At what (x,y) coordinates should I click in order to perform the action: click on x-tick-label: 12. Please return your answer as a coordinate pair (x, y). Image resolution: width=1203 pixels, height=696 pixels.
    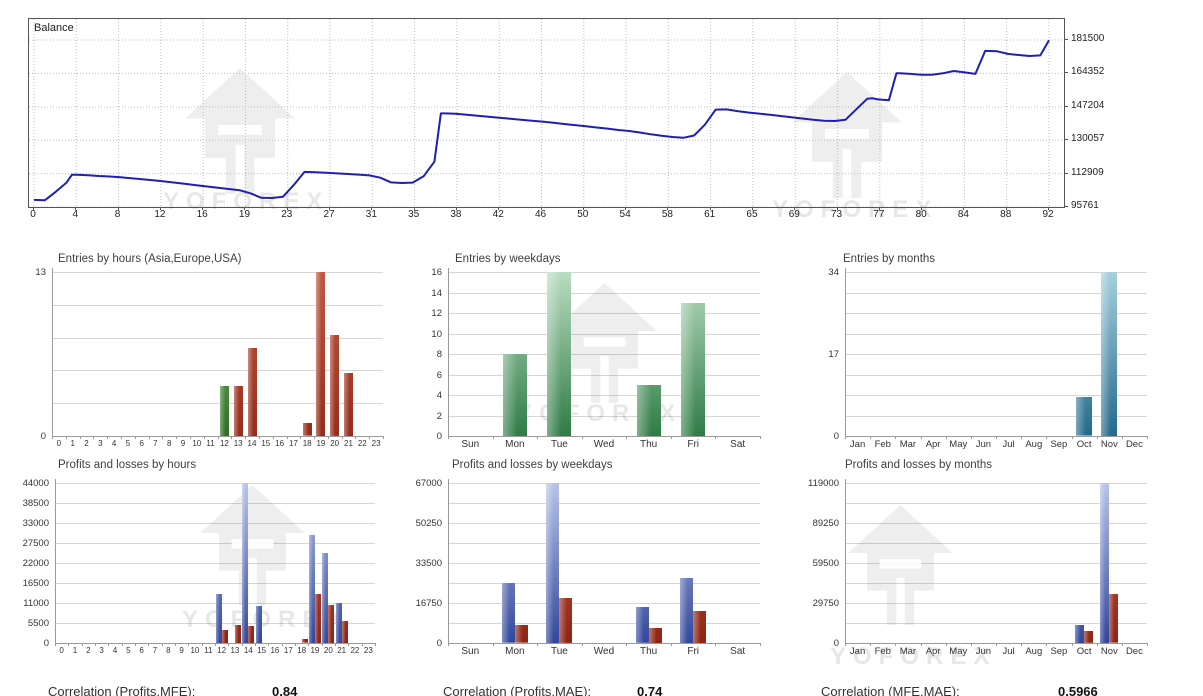
    Looking at the image, I should click on (224, 443).